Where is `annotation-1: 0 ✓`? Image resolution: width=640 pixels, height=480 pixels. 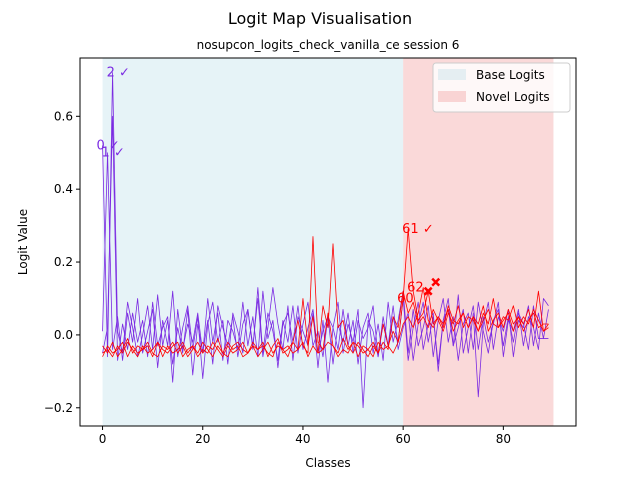 annotation-1: 0 ✓ is located at coordinates (108, 145).